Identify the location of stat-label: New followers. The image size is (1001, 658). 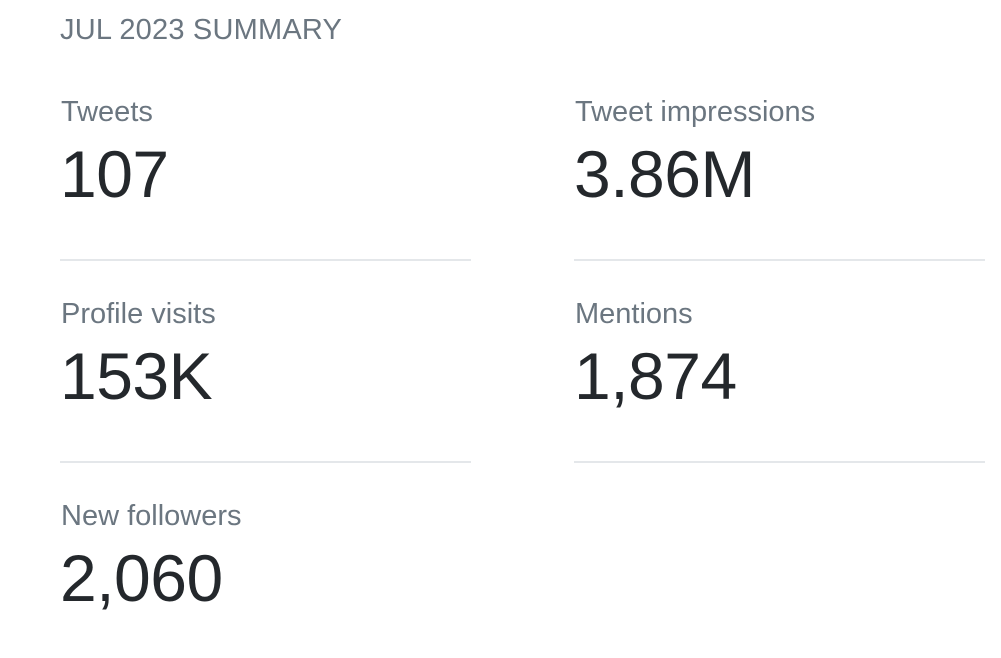
(151, 516).